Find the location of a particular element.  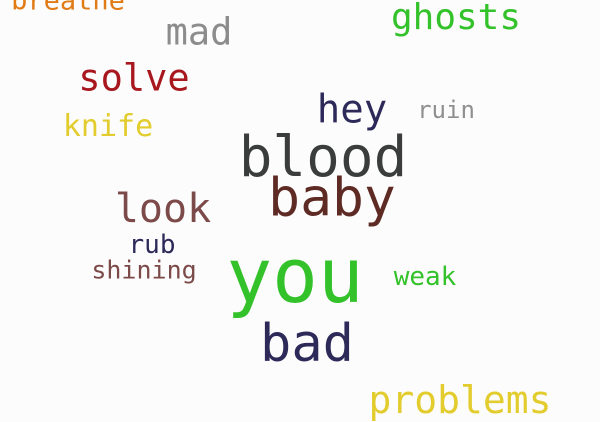

word-blood: blood is located at coordinates (323, 157).